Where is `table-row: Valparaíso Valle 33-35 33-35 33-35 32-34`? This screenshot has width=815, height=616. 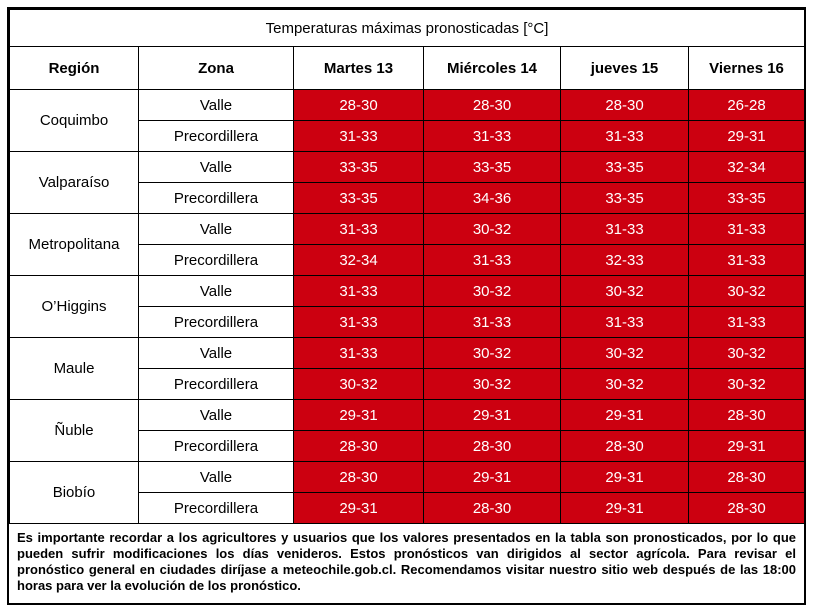
table-row: Valparaíso Valle 33-35 33-35 33-35 32-34 is located at coordinates (407, 182).